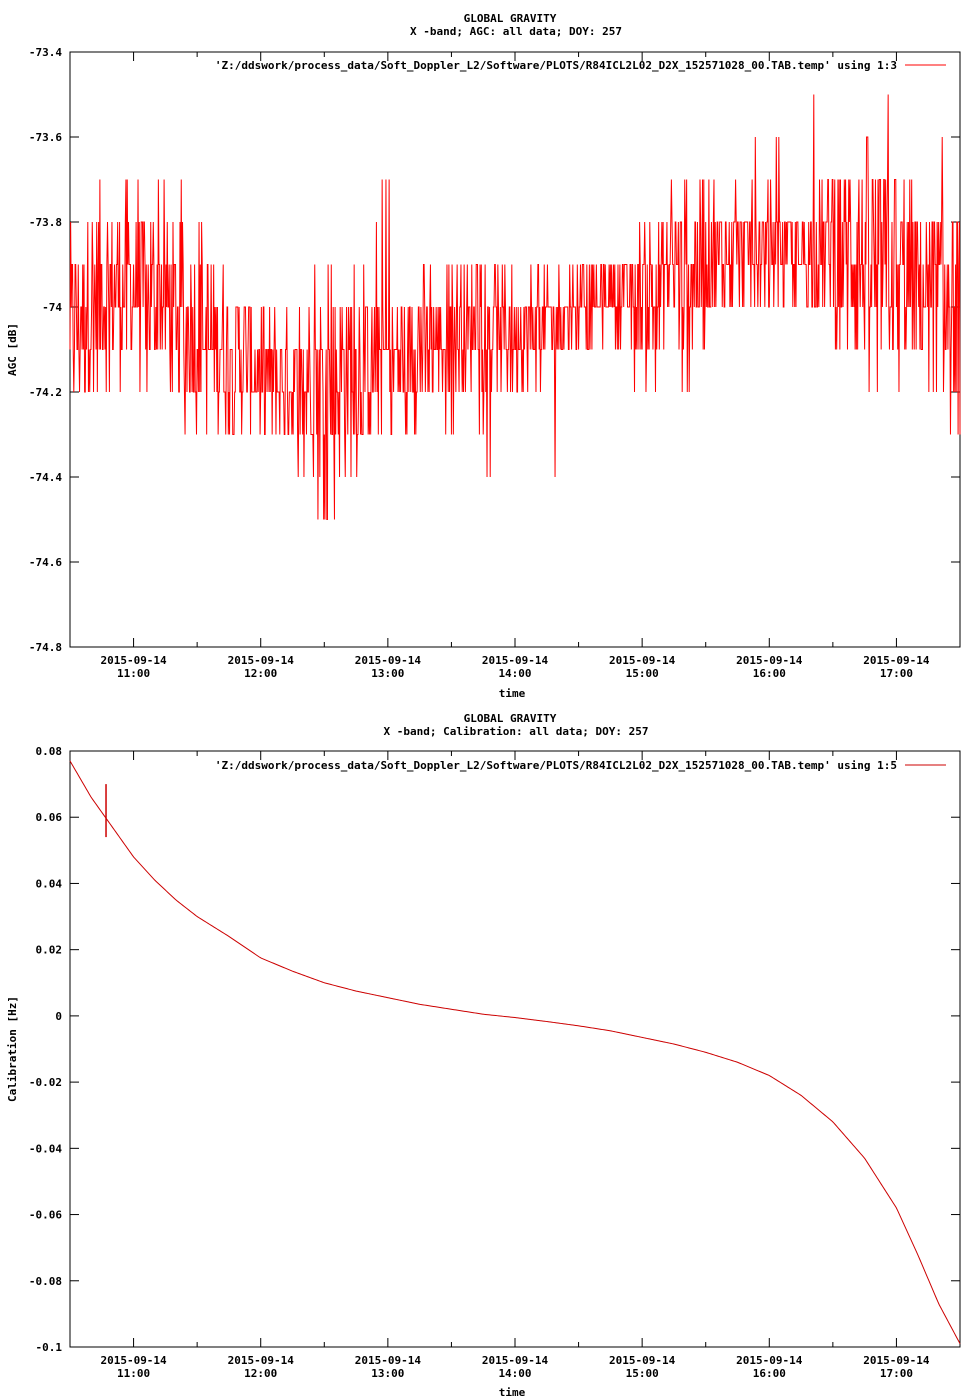  Describe the element at coordinates (49, 1347) in the screenshot. I see `y-tick-label: -0.1` at that location.